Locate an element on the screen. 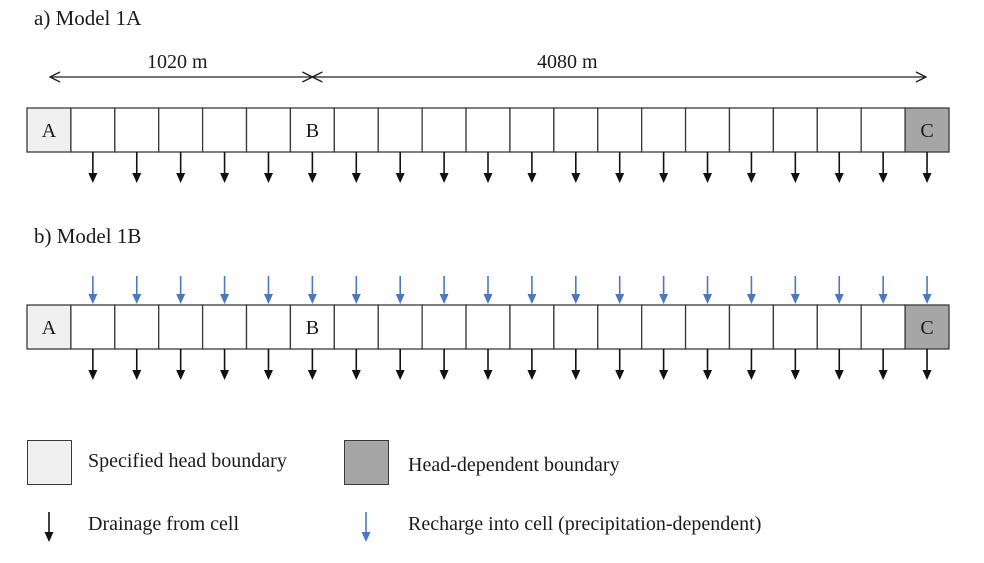  legend-specified-head-label: Specified head boundary is located at coordinates (187, 461).